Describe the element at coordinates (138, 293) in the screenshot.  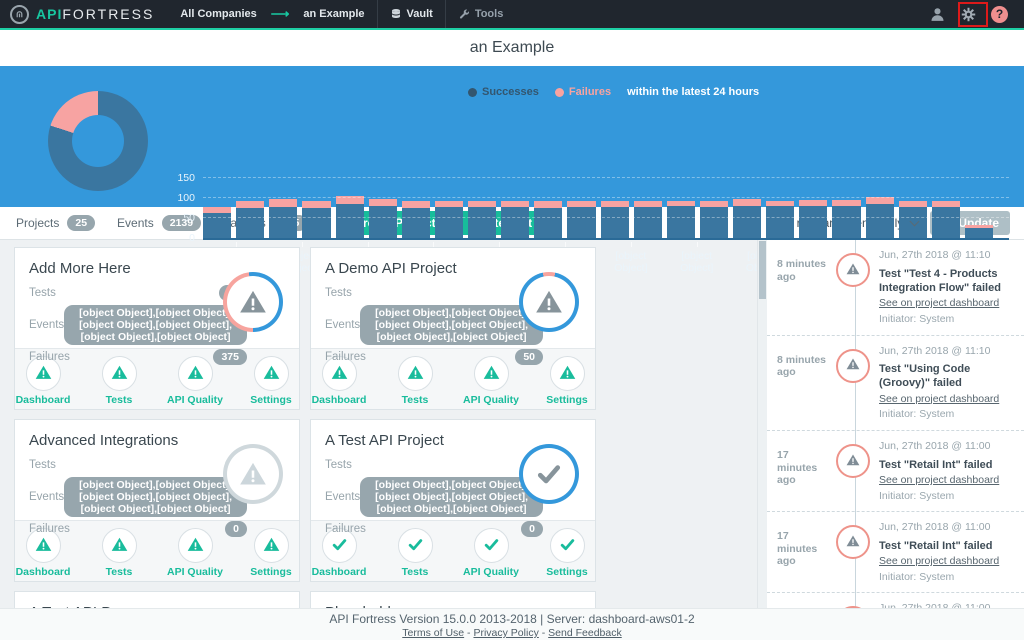
I see `project-tests-row: Tests 10` at that location.